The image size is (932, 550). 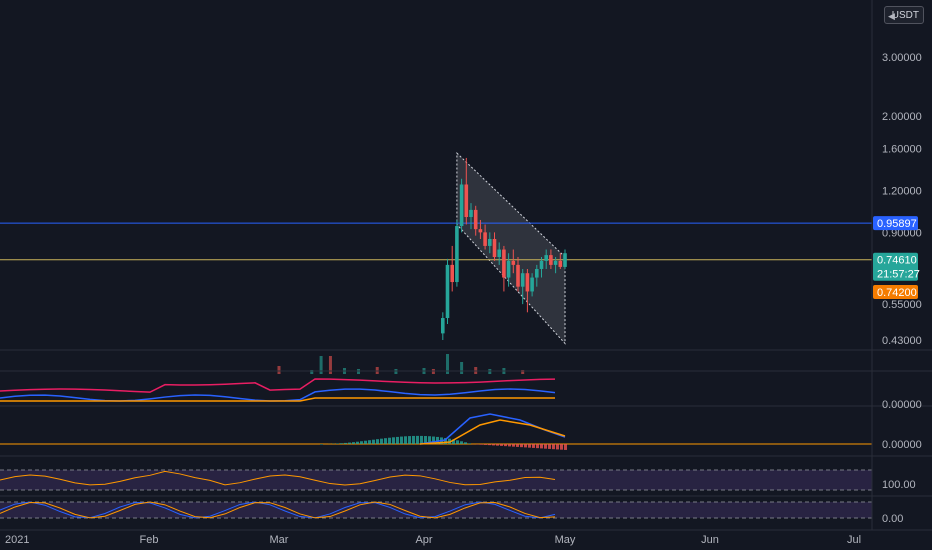 What do you see at coordinates (898, 275) in the screenshot?
I see `price-tag-countdown: 21:57:27` at bounding box center [898, 275].